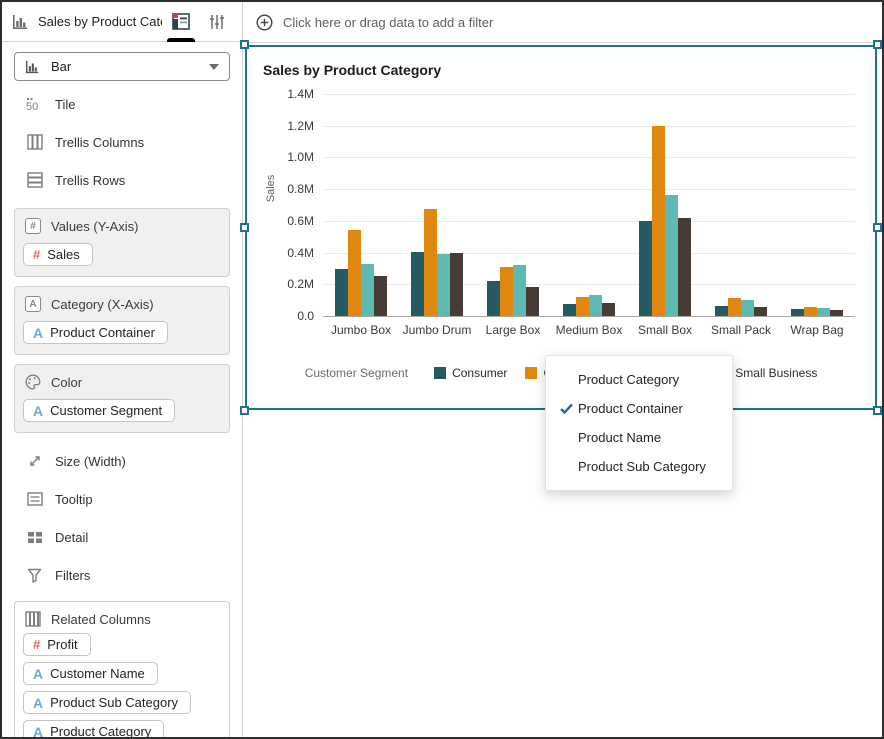  What do you see at coordinates (122, 398) in the screenshot?
I see `shelf-color: Color A Customer Segment` at bounding box center [122, 398].